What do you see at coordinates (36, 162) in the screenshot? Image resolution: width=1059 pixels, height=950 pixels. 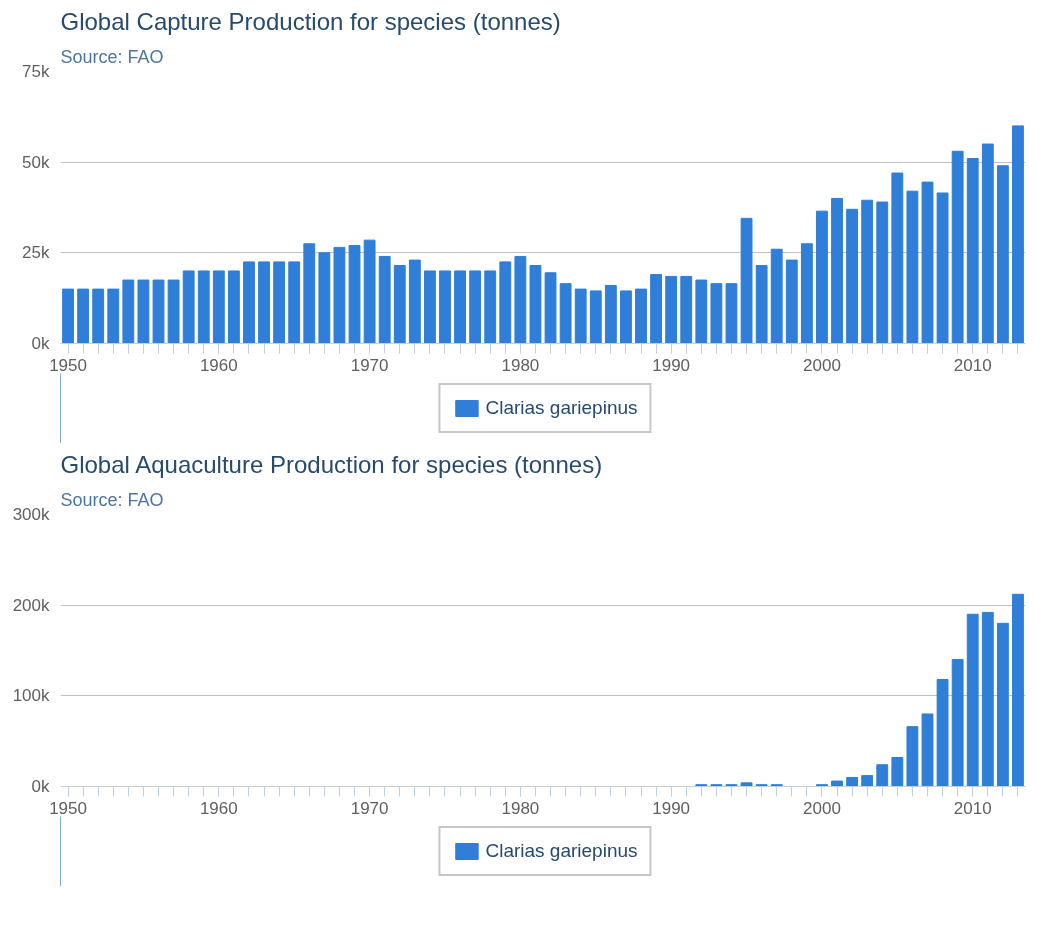 I see `y-tick-label: 50k` at bounding box center [36, 162].